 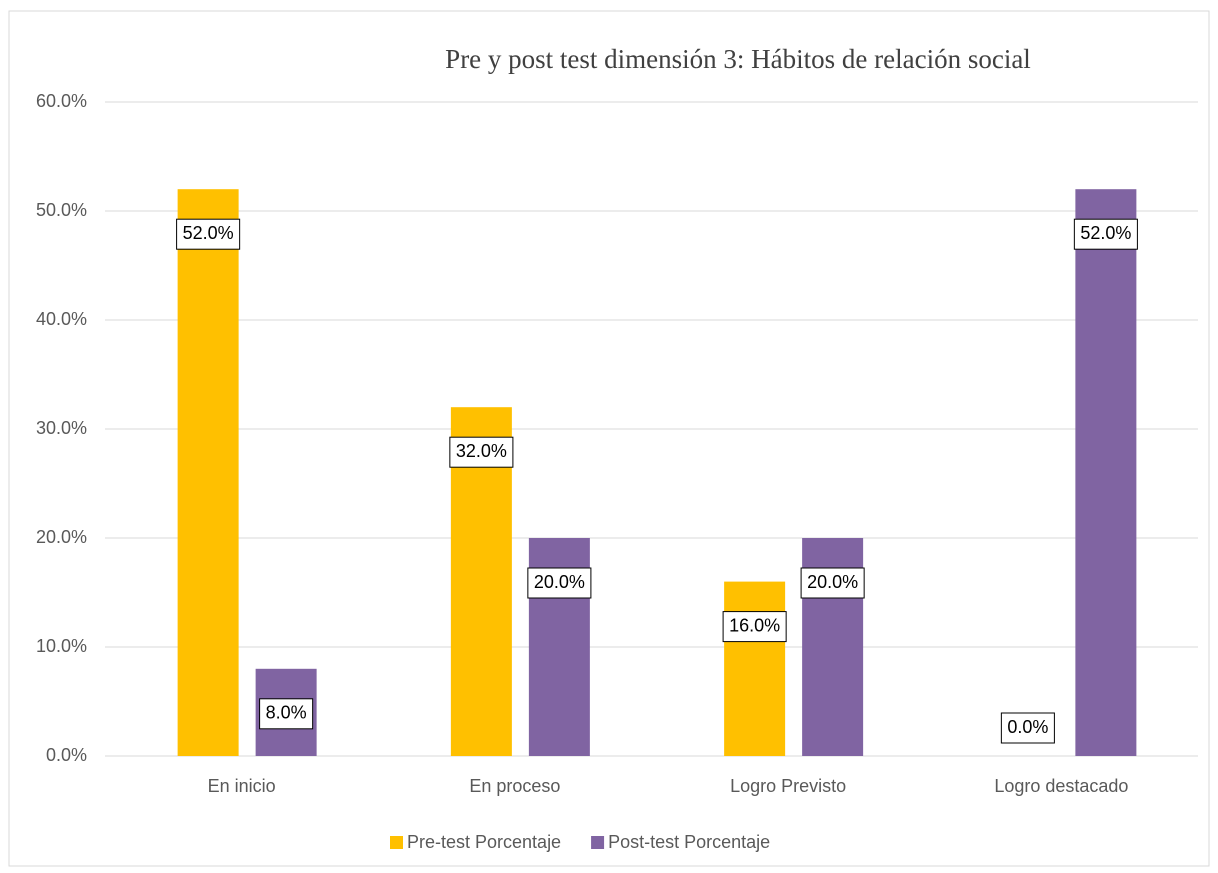 I want to click on y-tick-label: 40.0%, so click(x=61, y=319).